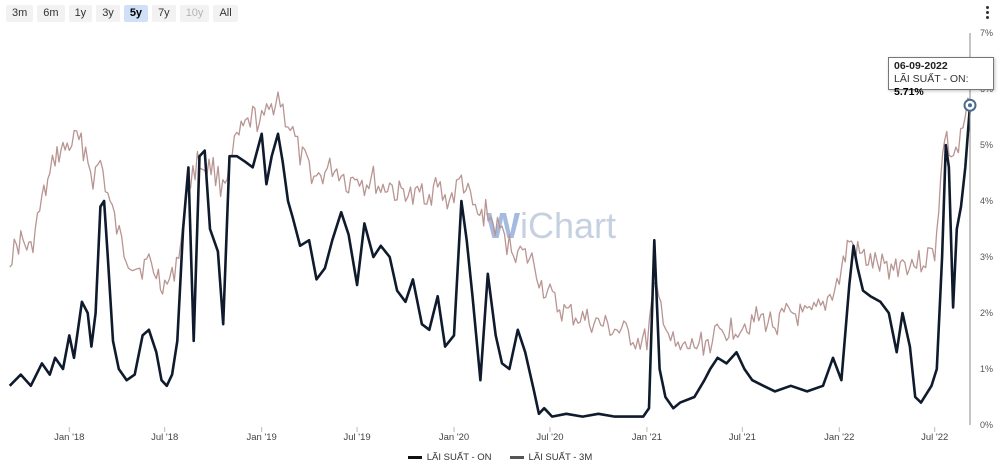 Image resolution: width=1000 pixels, height=474 pixels. What do you see at coordinates (503, 225) in the screenshot?
I see `watermark-letter: W` at bounding box center [503, 225].